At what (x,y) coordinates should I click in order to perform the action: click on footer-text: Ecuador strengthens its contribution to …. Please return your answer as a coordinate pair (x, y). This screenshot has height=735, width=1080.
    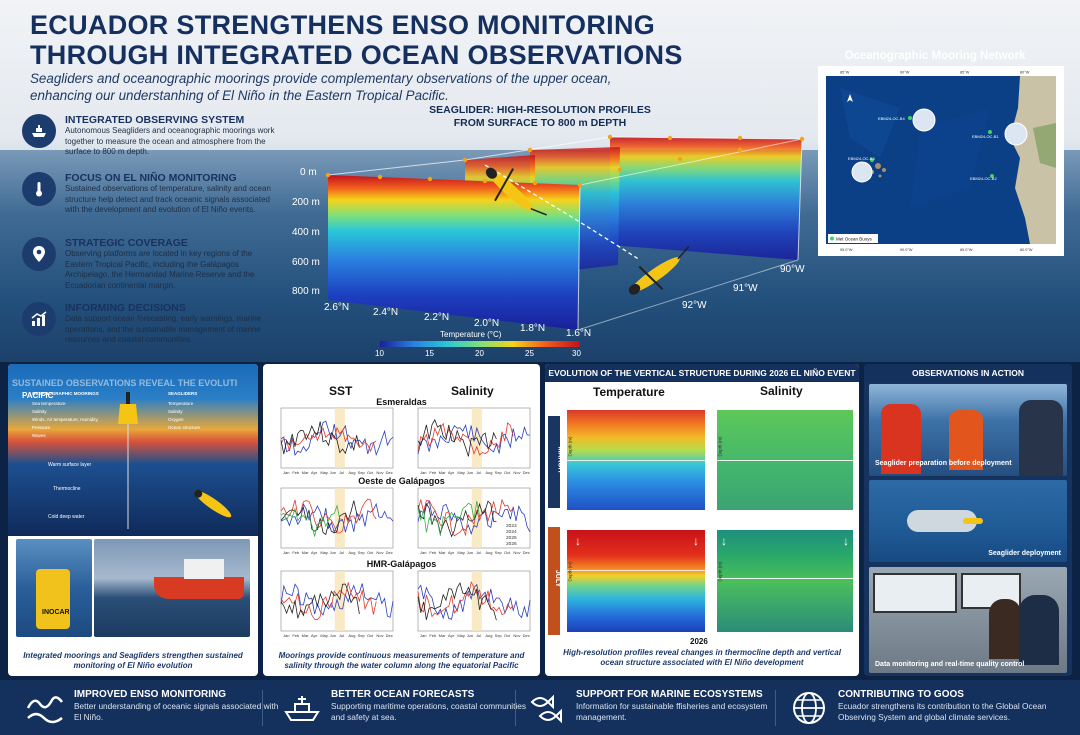
    Looking at the image, I should click on (942, 711).